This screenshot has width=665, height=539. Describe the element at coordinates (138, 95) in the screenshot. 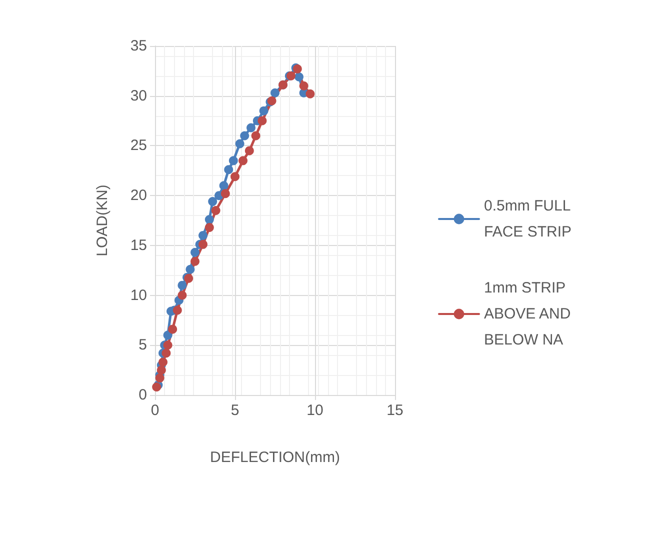

I see `y-tick-label: 30` at that location.